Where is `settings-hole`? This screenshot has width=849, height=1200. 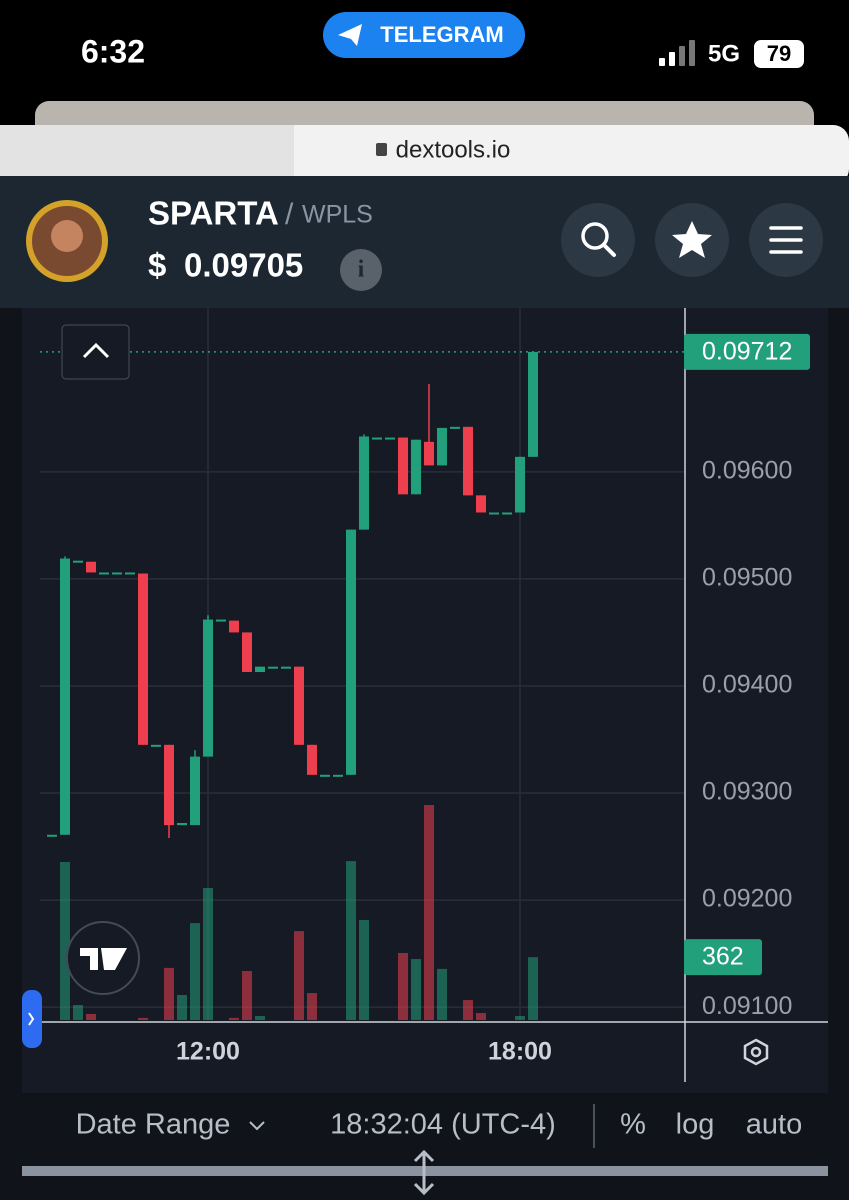
settings-hole is located at coordinates (756, 1052).